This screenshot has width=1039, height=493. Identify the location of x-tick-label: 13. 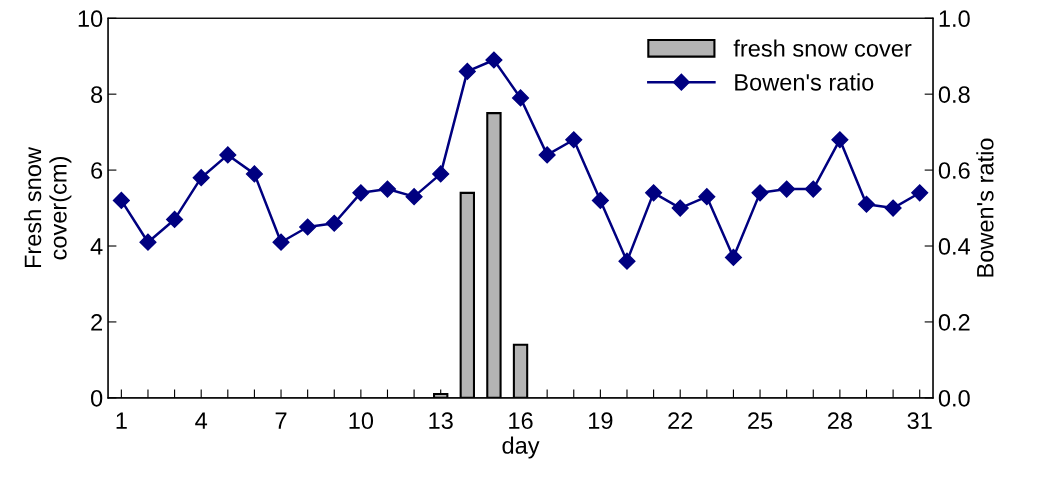
(441, 421).